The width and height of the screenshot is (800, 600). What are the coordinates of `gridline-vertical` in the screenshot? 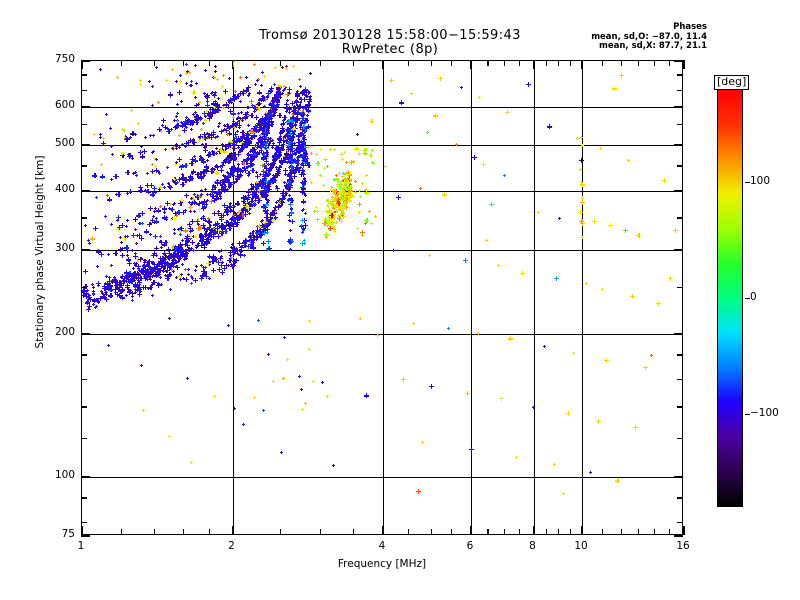 It's located at (383, 297).